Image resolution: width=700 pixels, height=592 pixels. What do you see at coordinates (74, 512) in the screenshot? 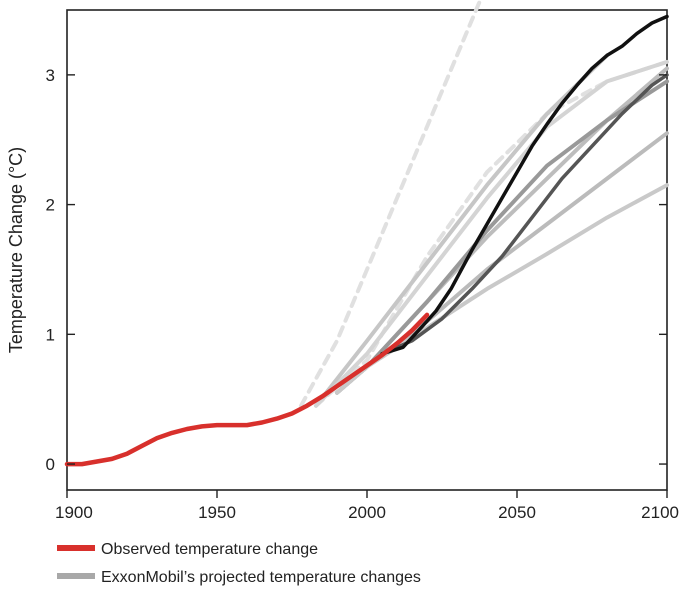
I see `x-tick-label: 1900` at bounding box center [74, 512].